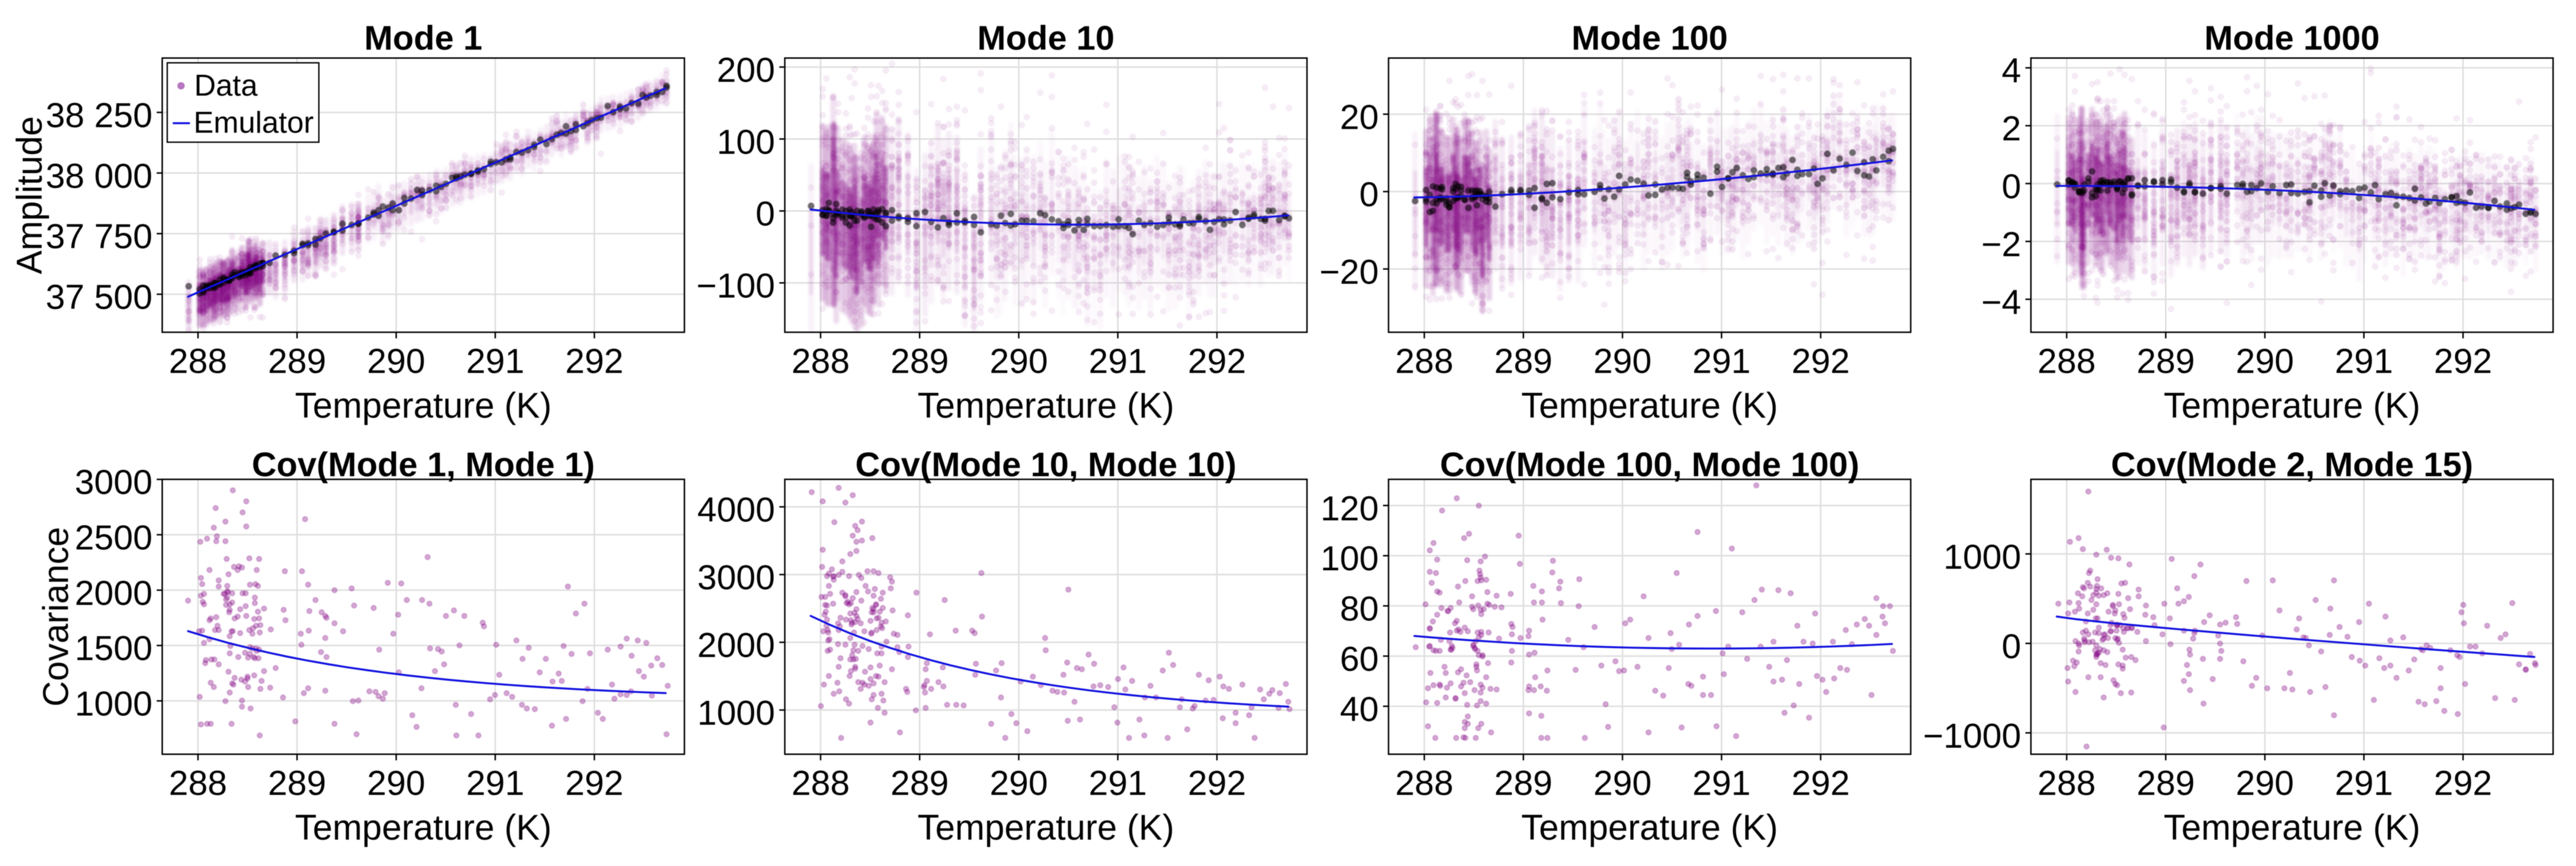 The width and height of the screenshot is (2576, 866). I want to click on svg-text: Mode 1, so click(423, 37).